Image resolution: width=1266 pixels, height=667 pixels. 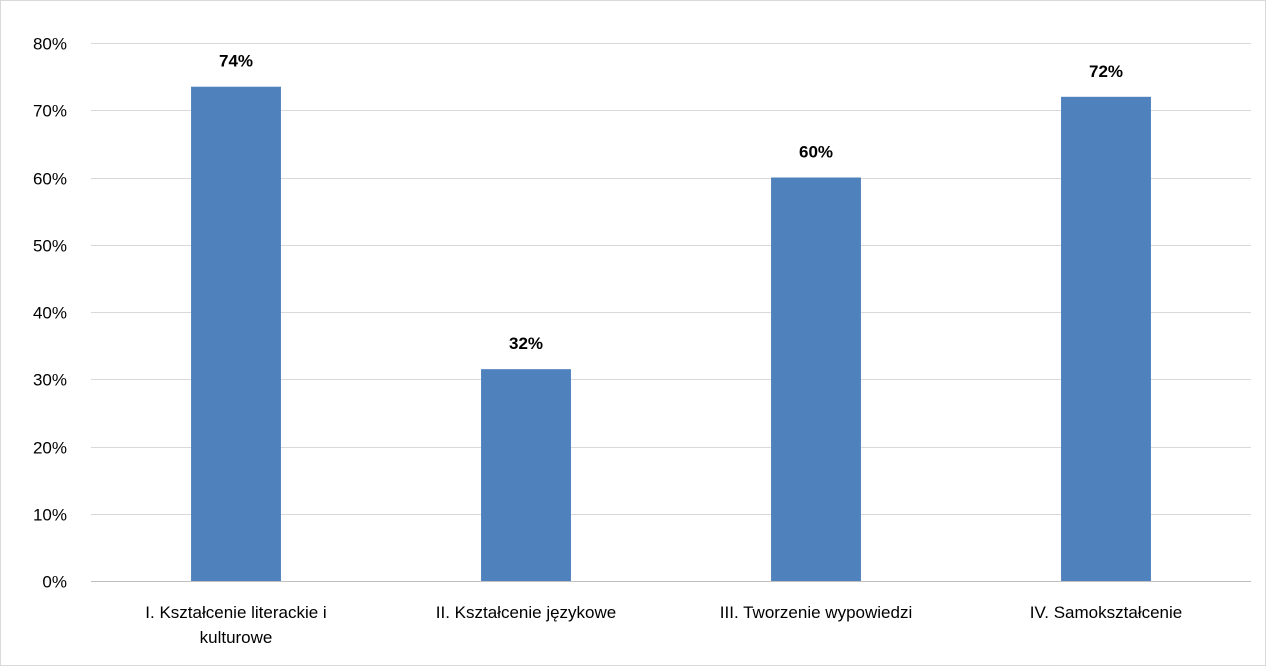 I want to click on y-tick-label: 30%, so click(x=50, y=380).